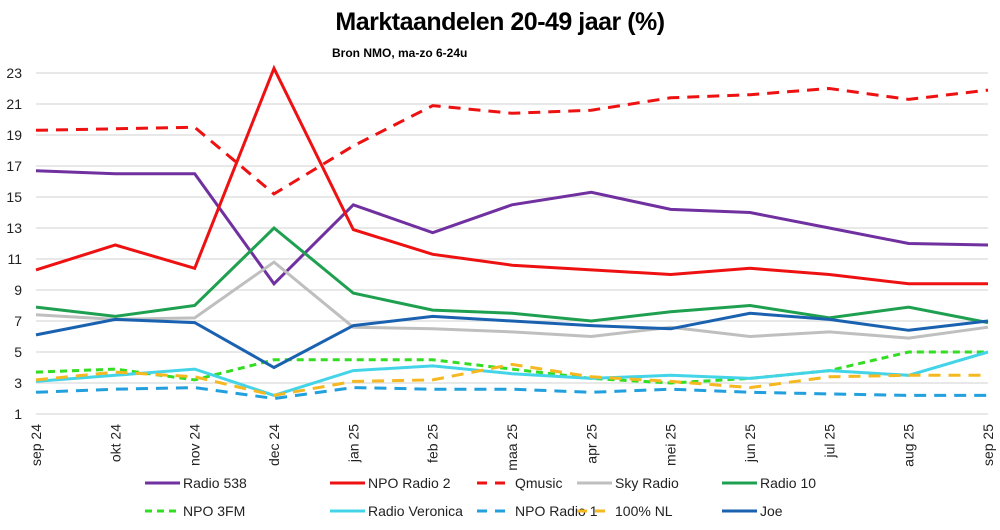  Describe the element at coordinates (18, 383) in the screenshot. I see `y-tick-label: 3` at that location.